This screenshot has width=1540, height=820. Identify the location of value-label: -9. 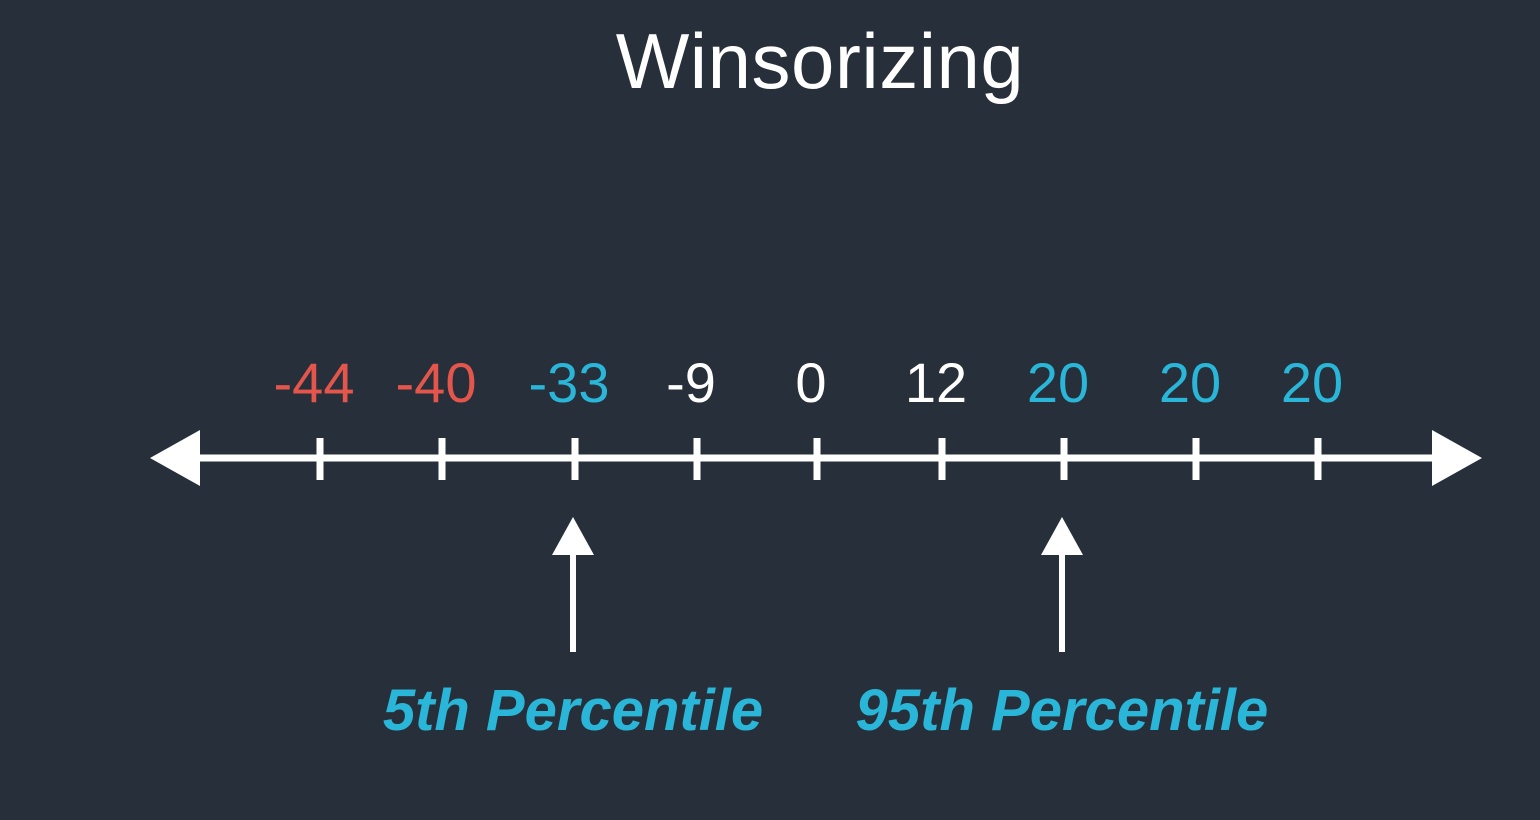
(691, 382).